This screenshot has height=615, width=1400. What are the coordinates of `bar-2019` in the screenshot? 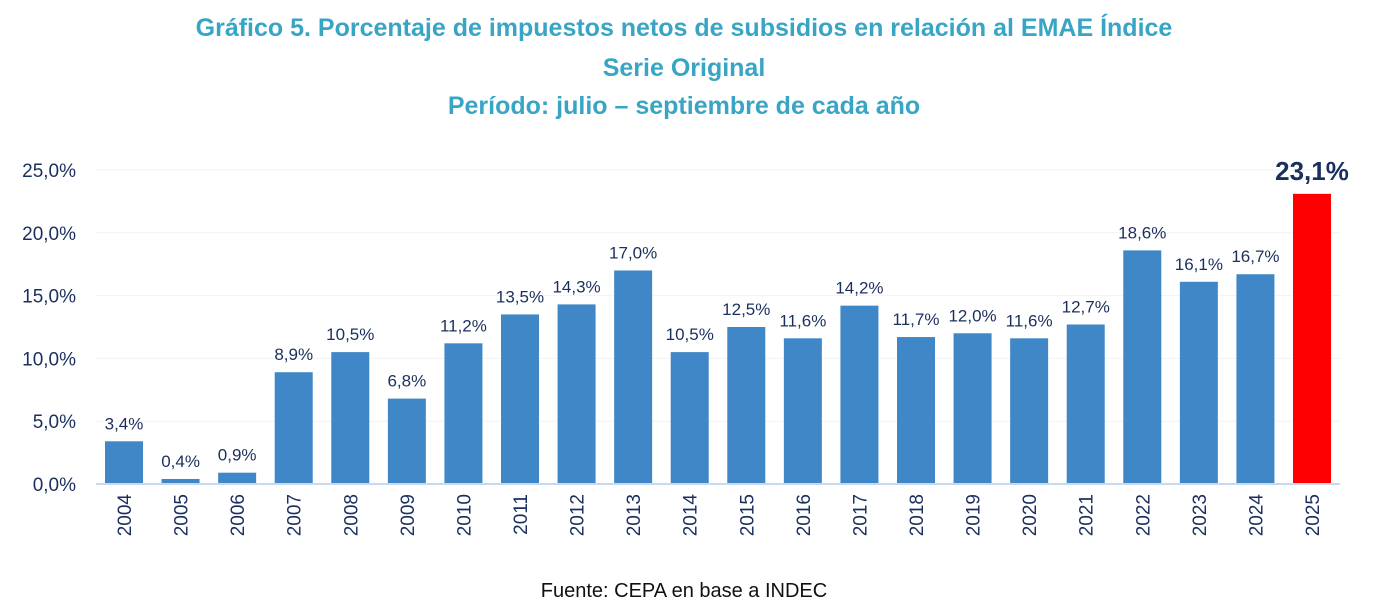 It's located at (972, 408).